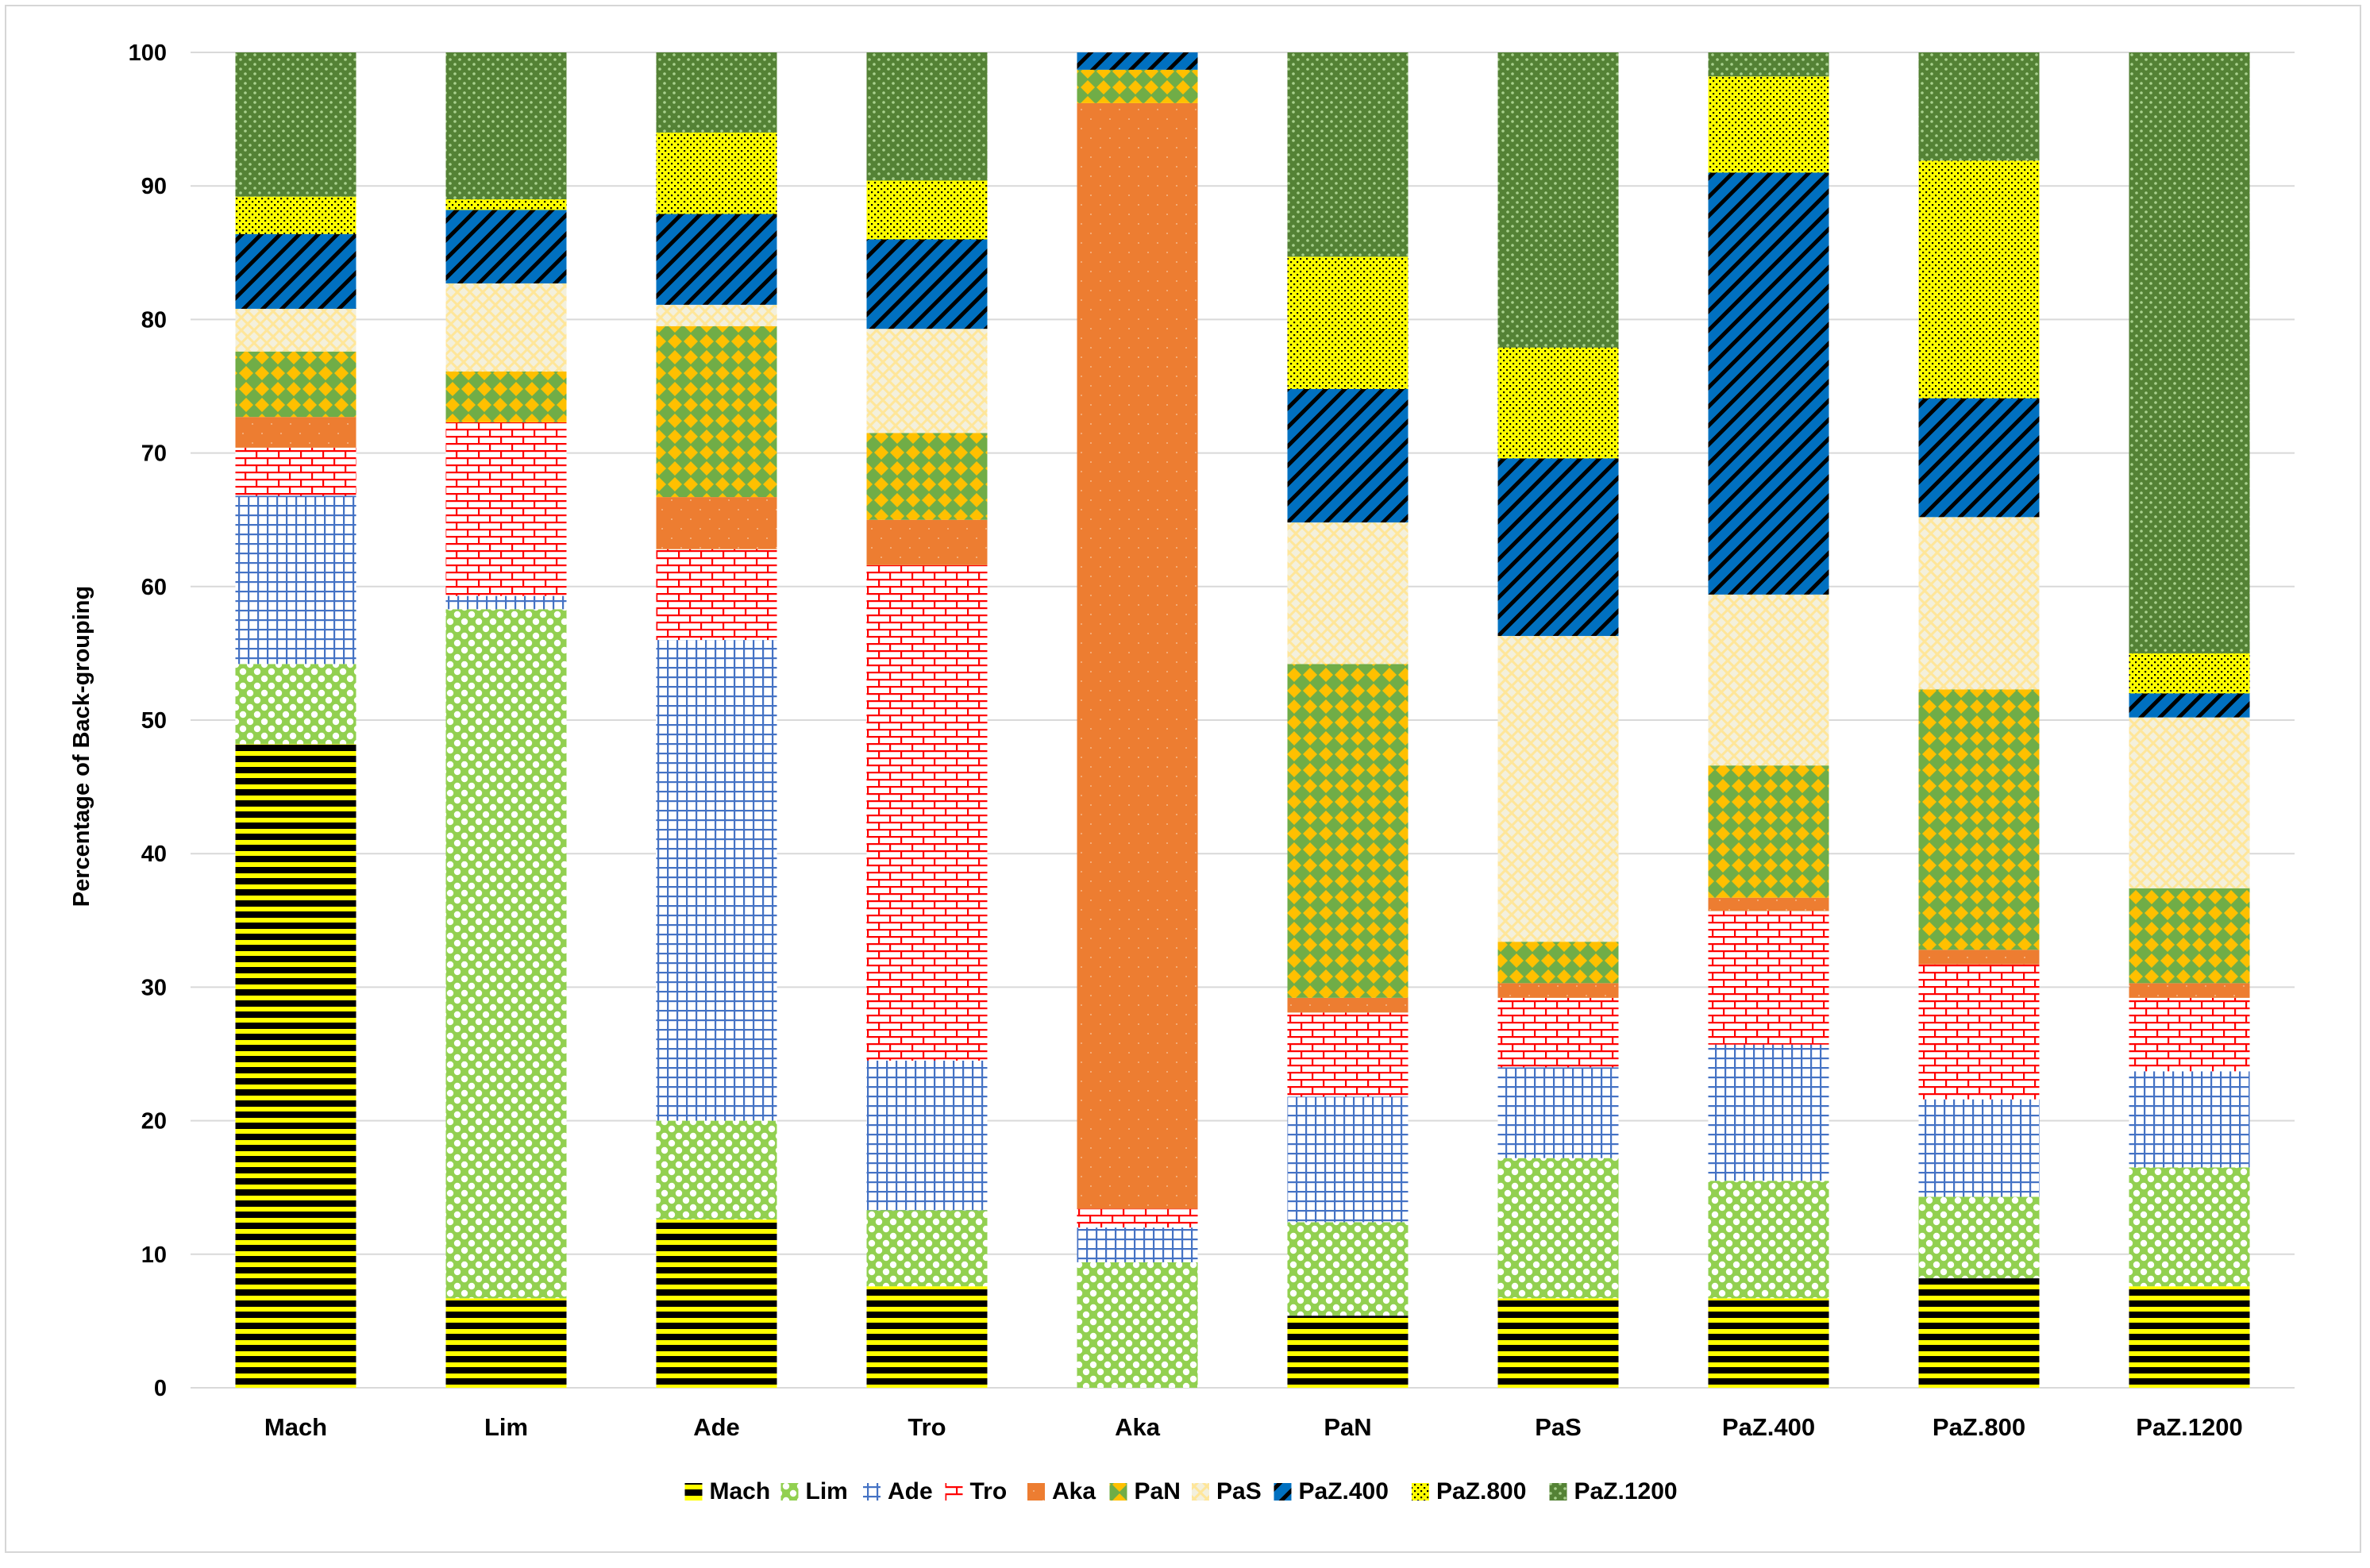  I want to click on y-tick-label: 80, so click(154, 320).